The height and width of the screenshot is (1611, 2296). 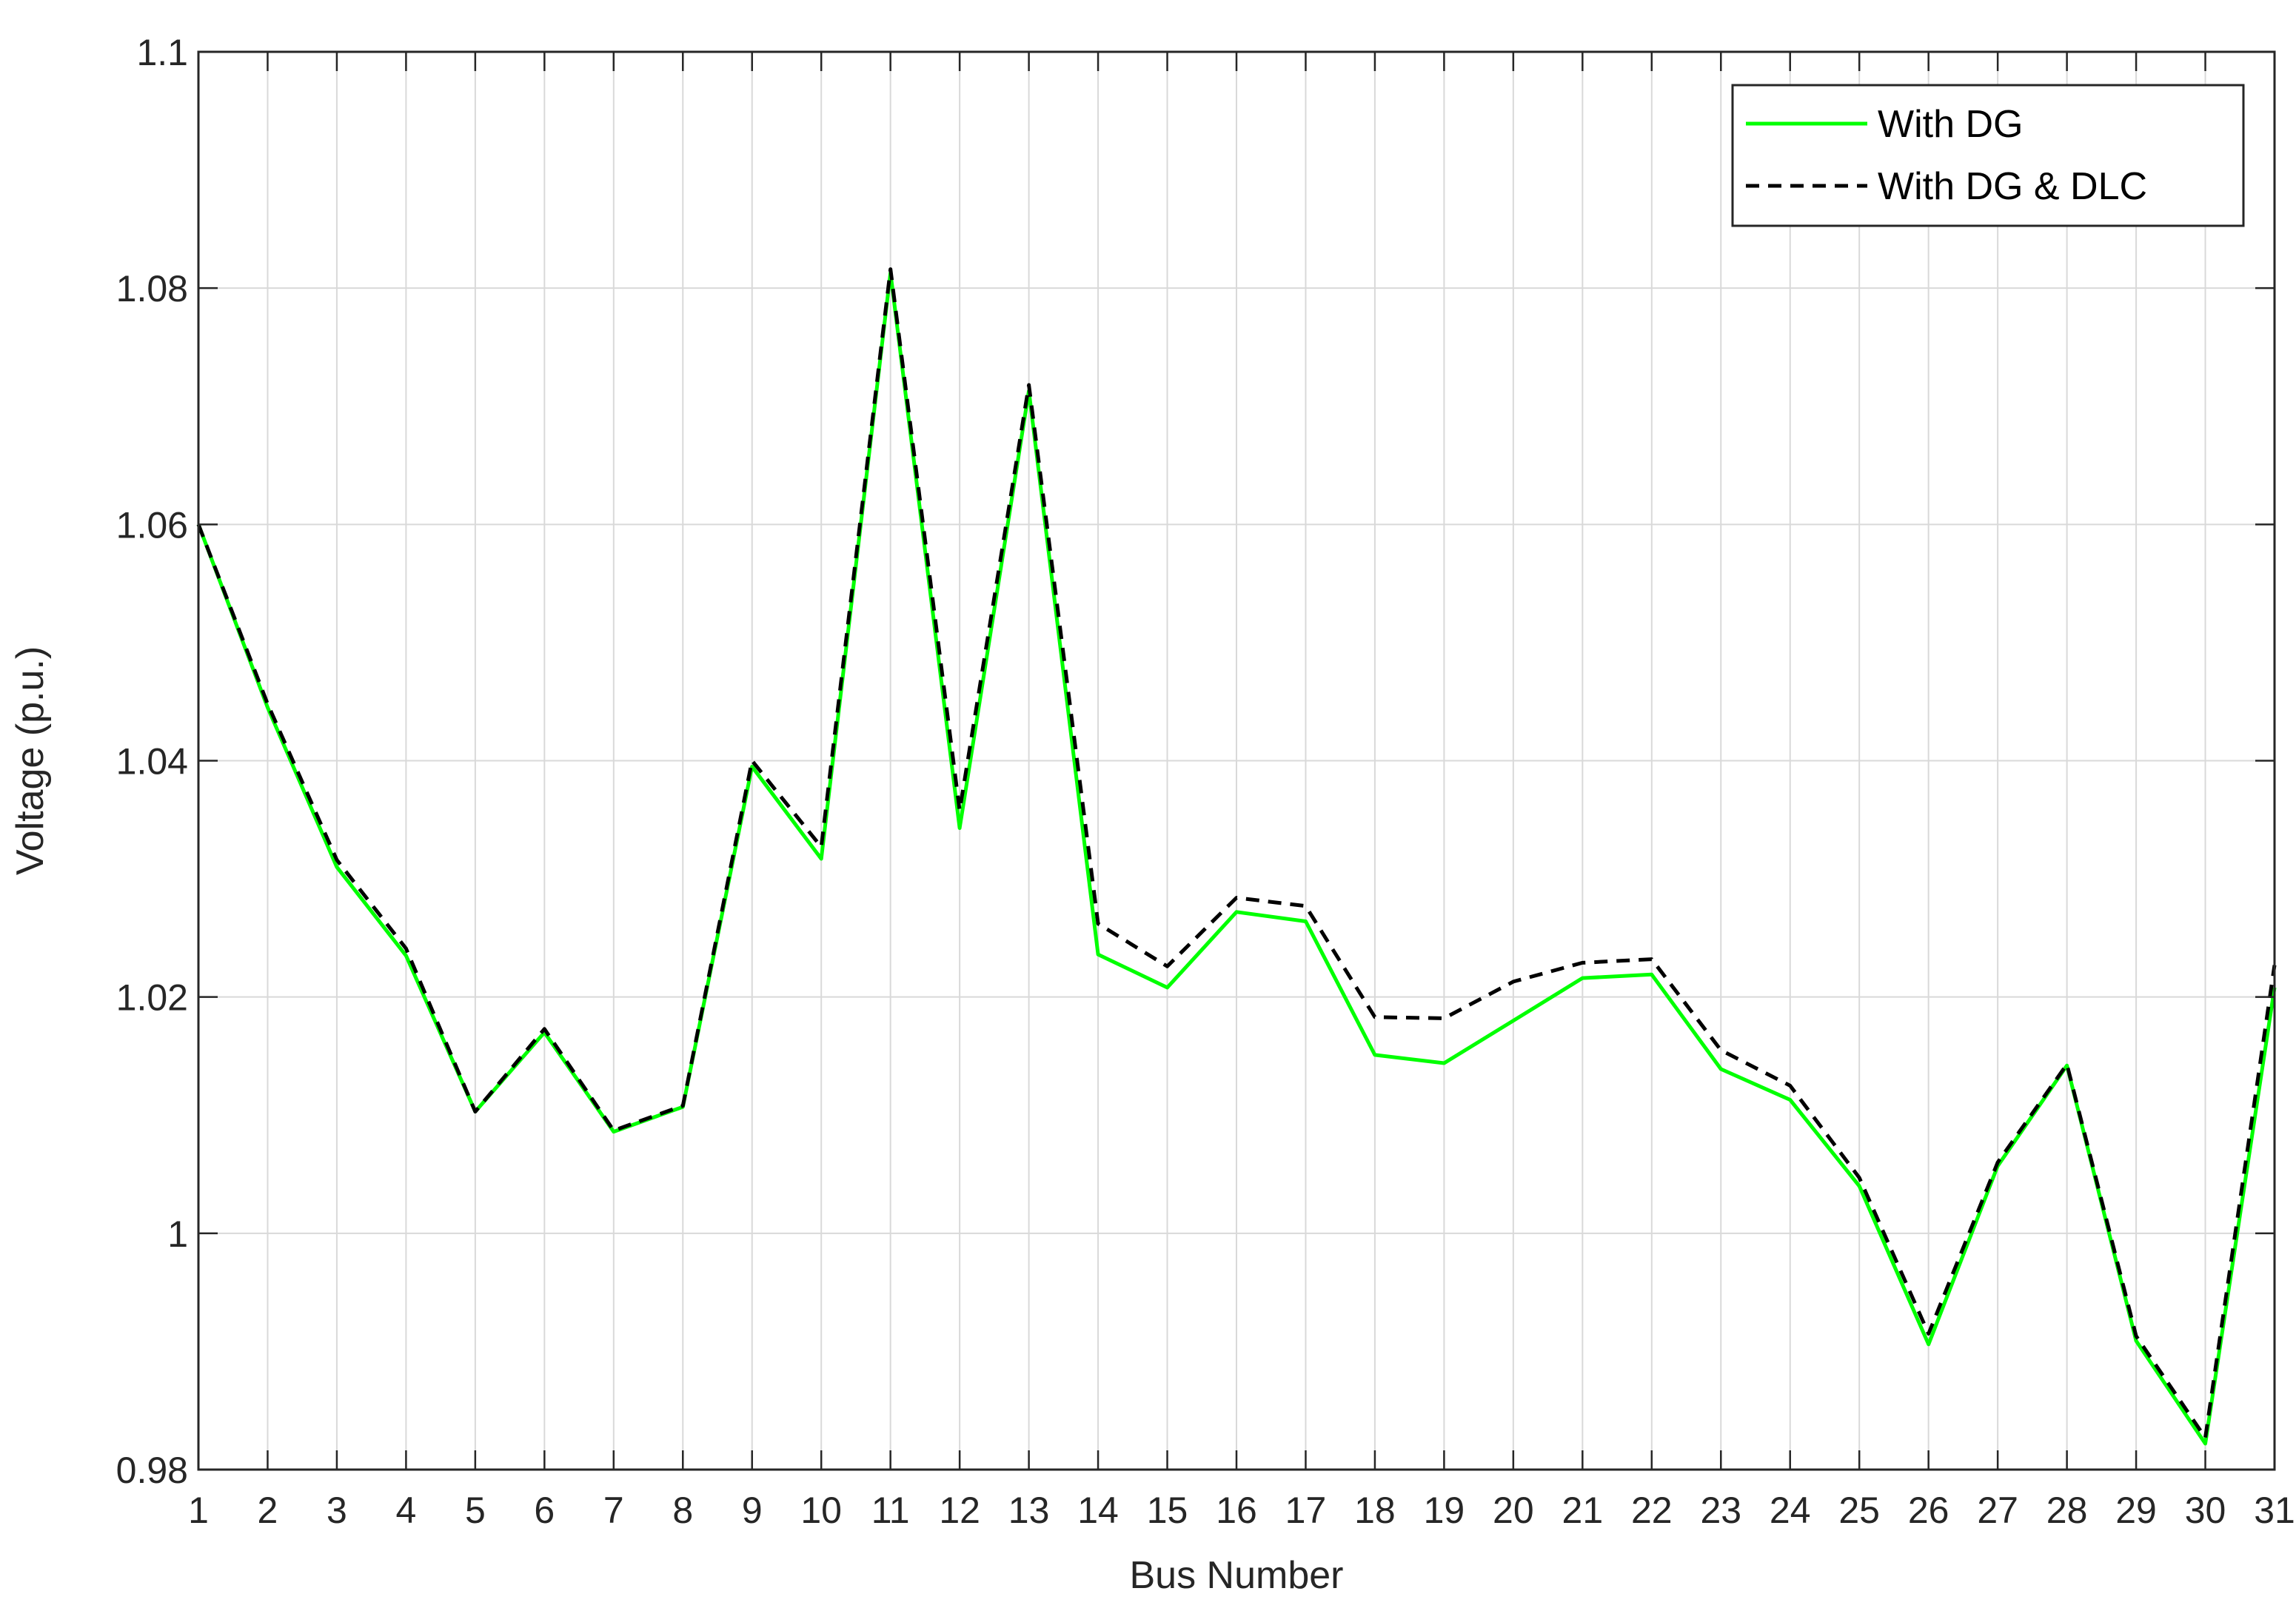 I want to click on x-tick-label: 20, so click(x=1513, y=1510).